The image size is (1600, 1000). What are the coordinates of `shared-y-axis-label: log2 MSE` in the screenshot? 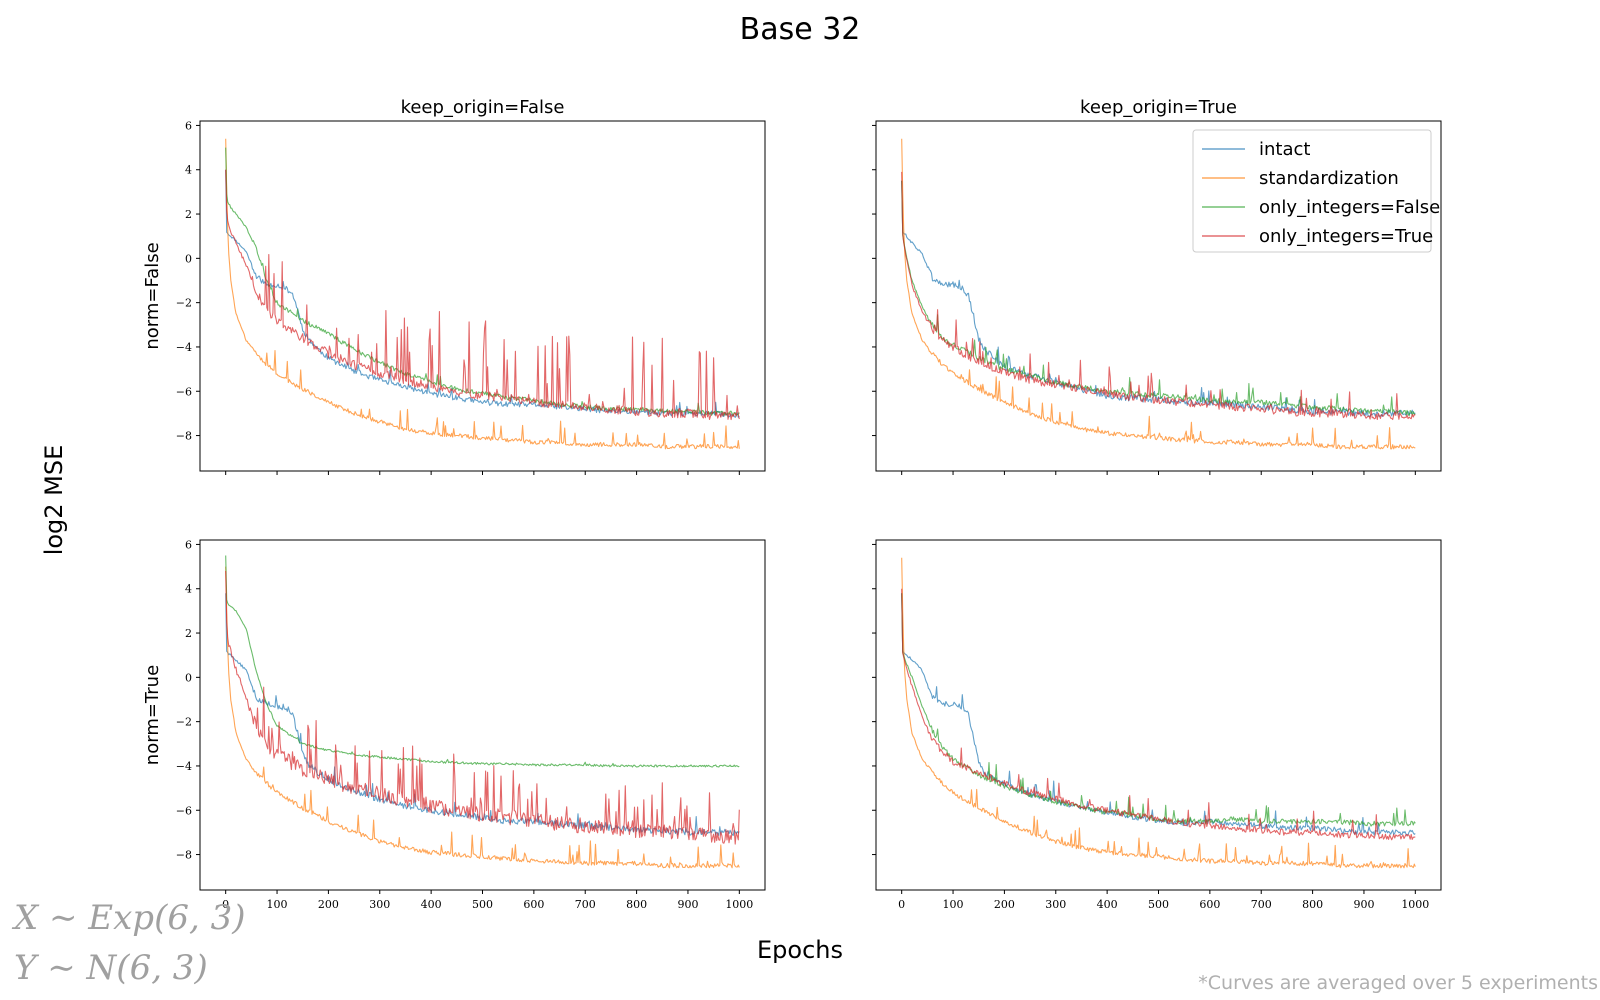 It's located at (54, 500).